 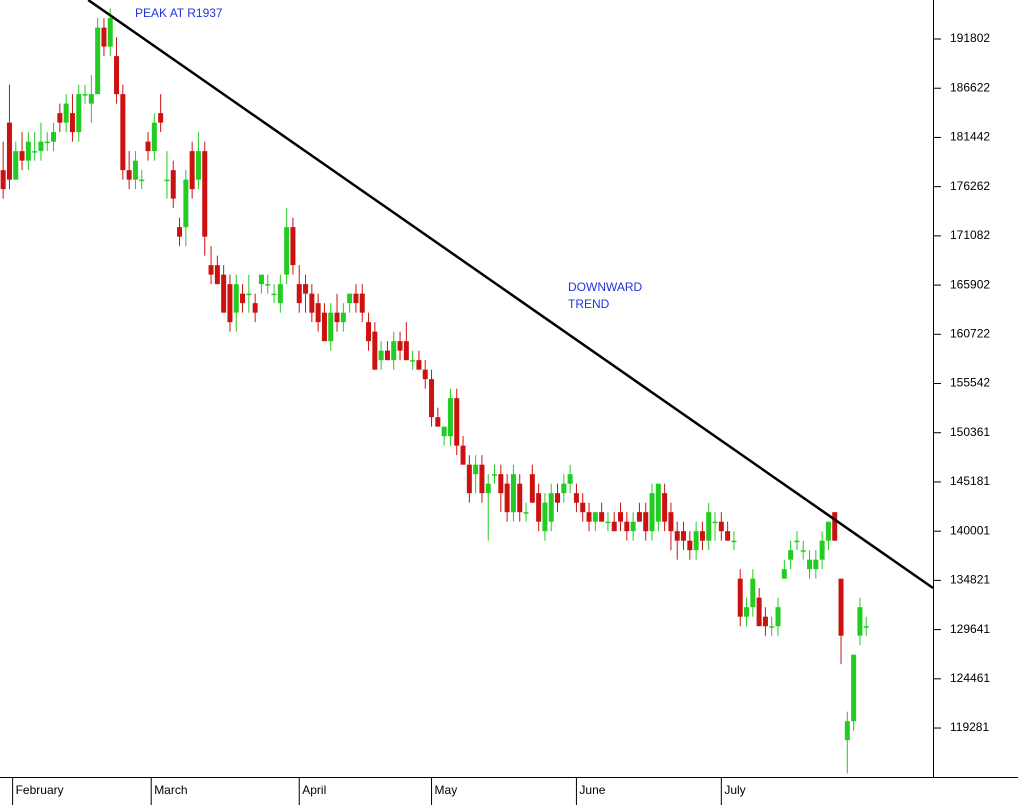 I want to click on y-tick-label: 191802, so click(x=970, y=38).